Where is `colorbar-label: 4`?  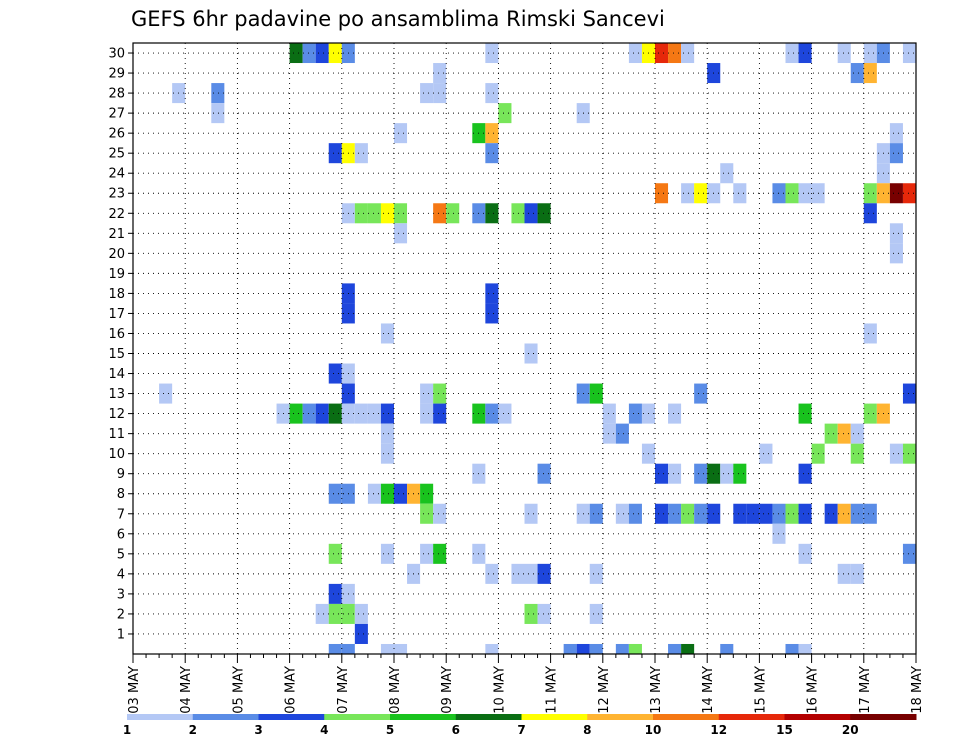
colorbar-label: 4 is located at coordinates (324, 730).